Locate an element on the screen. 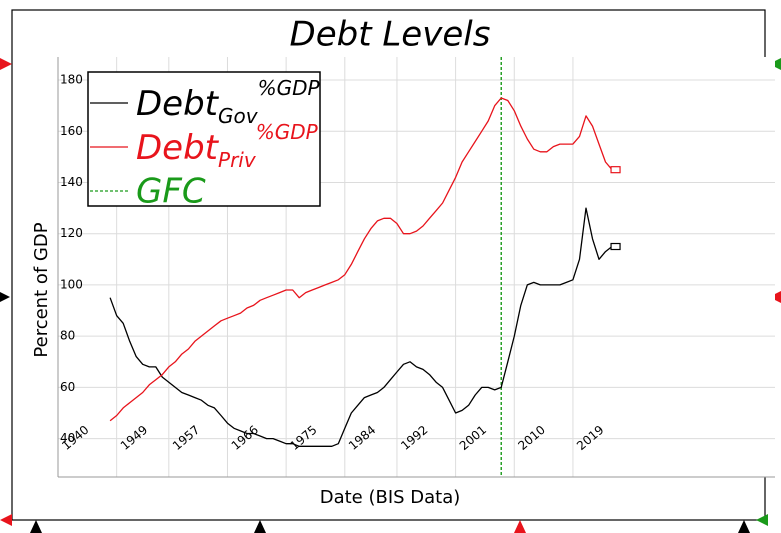  y-tick-label: 60 is located at coordinates (67, 387).